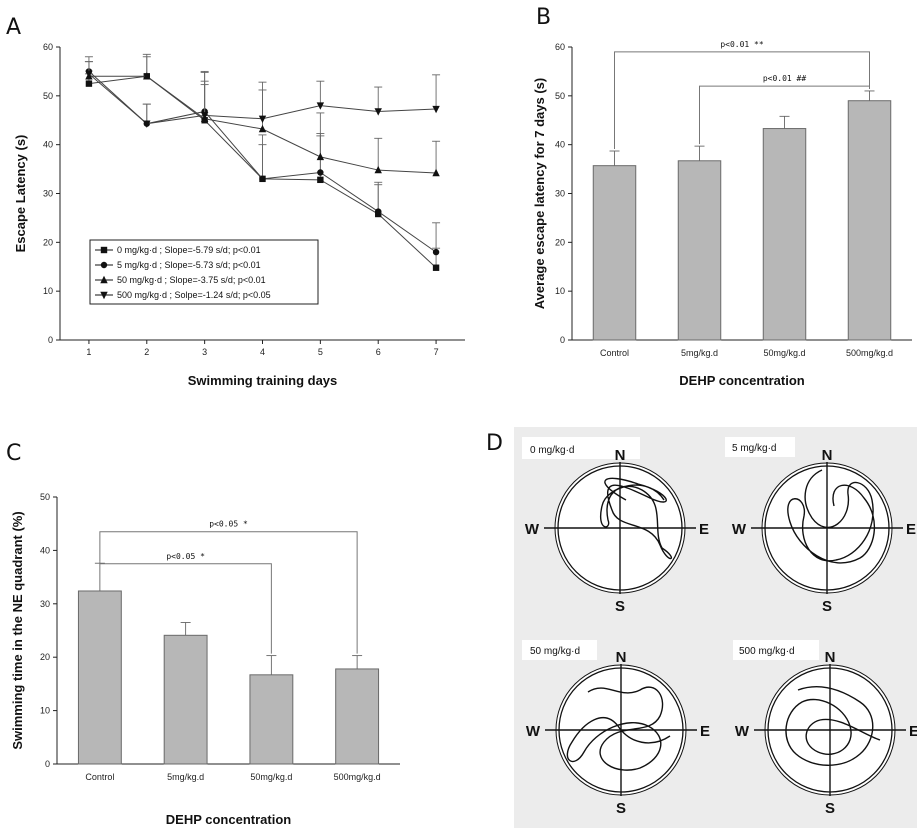 The width and height of the screenshot is (917, 828). Describe the element at coordinates (767, 651) in the screenshot. I see `track-dose-label: 500 mg/kg·d` at that location.